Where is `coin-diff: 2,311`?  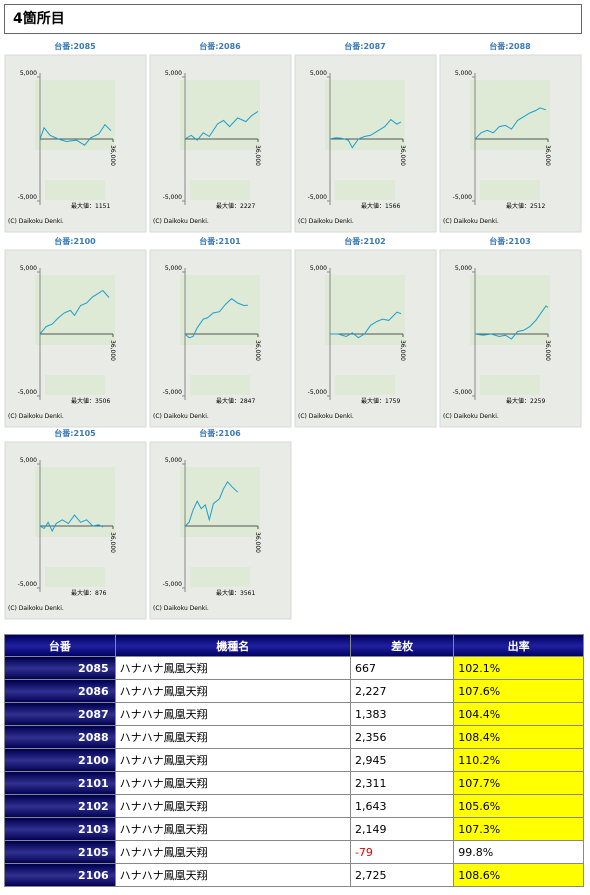
coin-diff: 2,311 is located at coordinates (402, 783).